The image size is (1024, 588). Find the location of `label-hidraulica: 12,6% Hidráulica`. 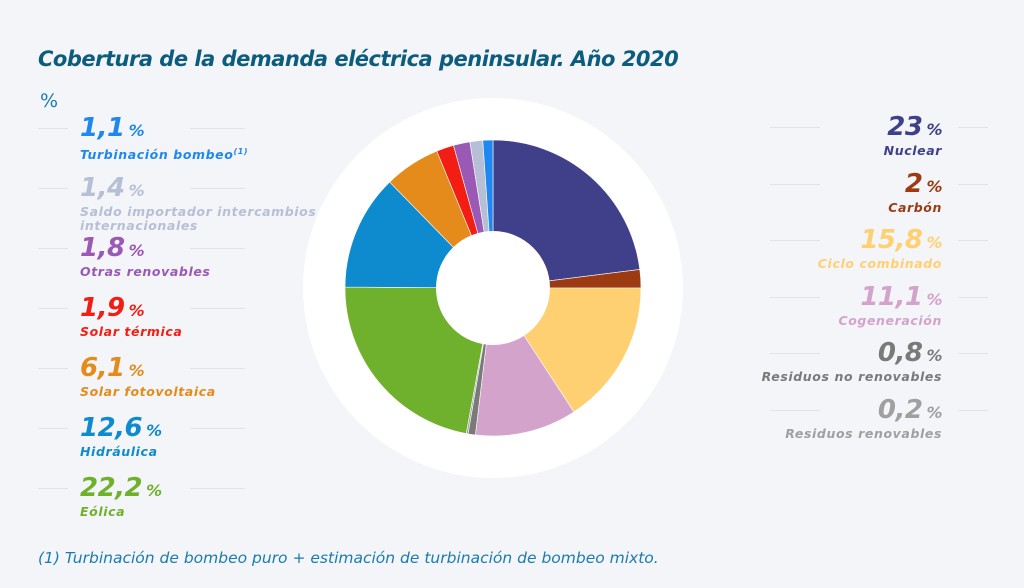

label-hidraulica: 12,6% Hidráulica is located at coordinates (121, 436).